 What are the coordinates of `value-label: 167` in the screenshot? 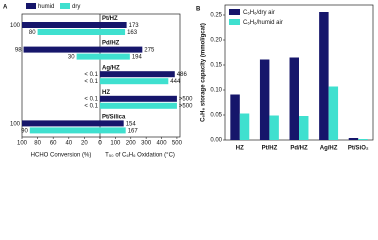 It's located at (133, 131).